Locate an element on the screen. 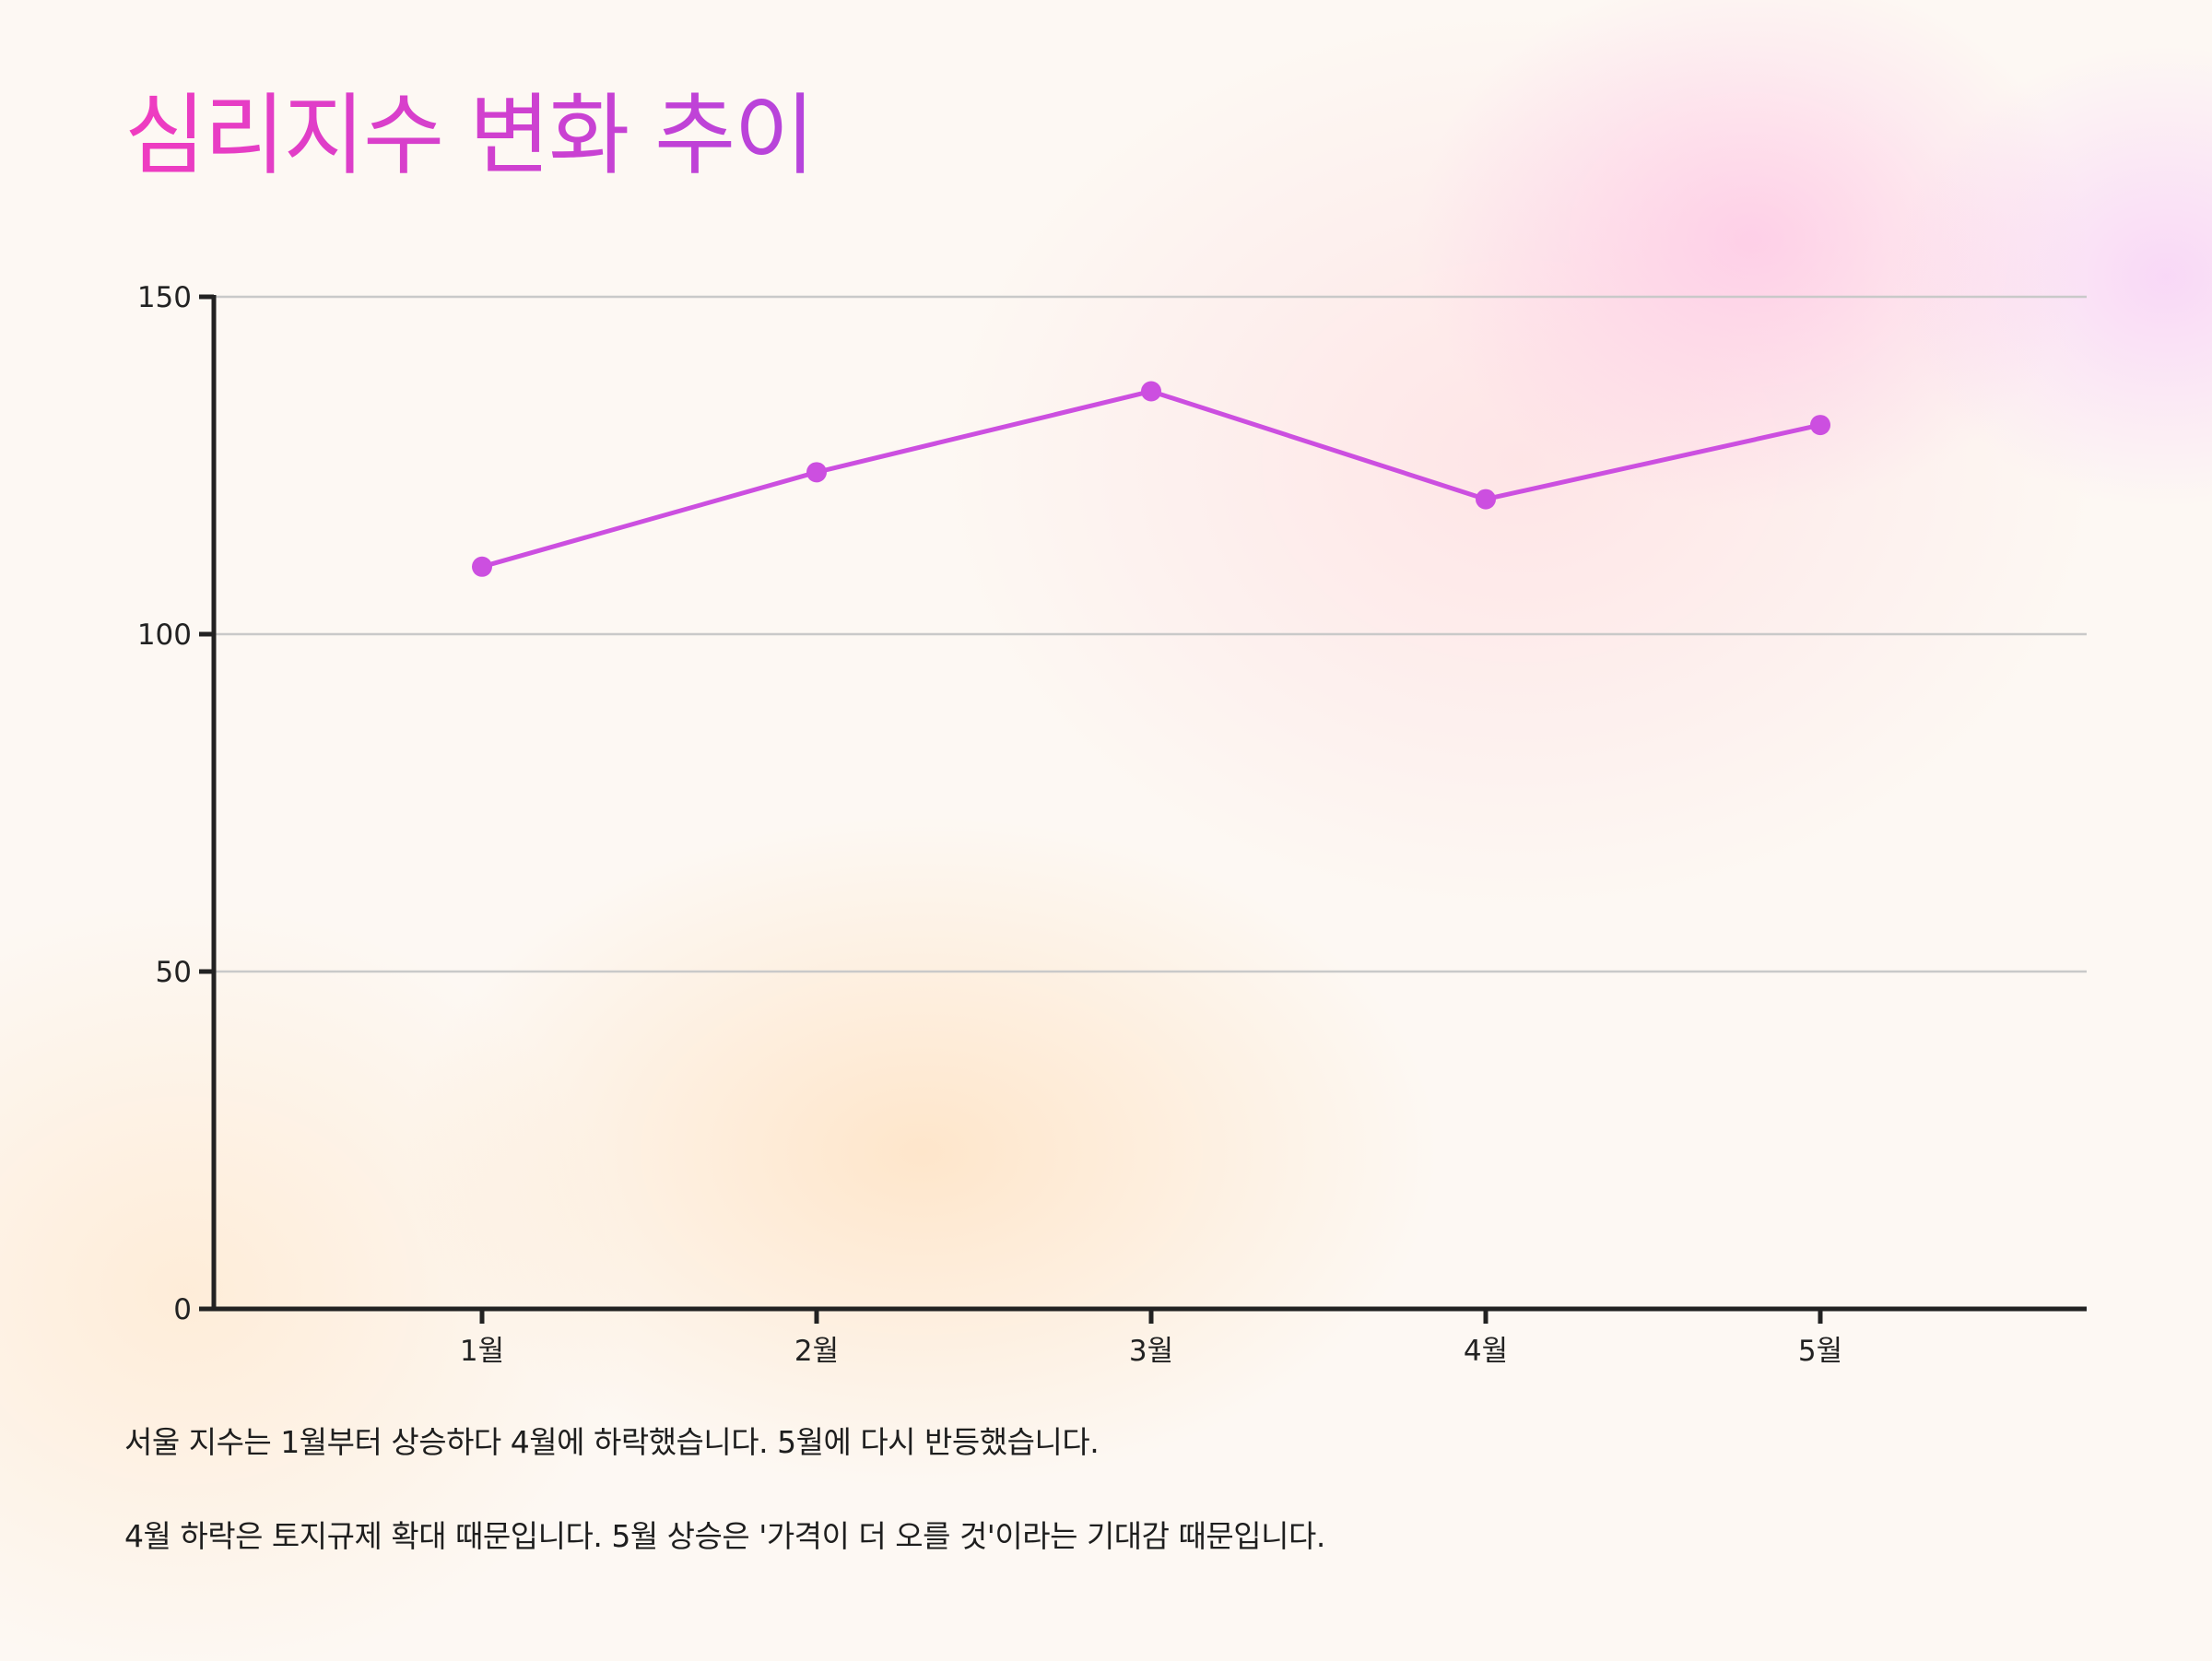 The height and width of the screenshot is (1661, 2212). series is located at coordinates (1151, 479).